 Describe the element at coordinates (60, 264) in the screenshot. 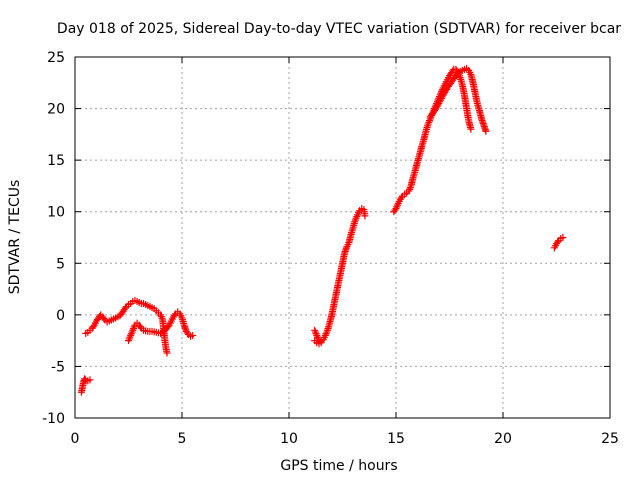

I see `y-tick-label: 5` at that location.